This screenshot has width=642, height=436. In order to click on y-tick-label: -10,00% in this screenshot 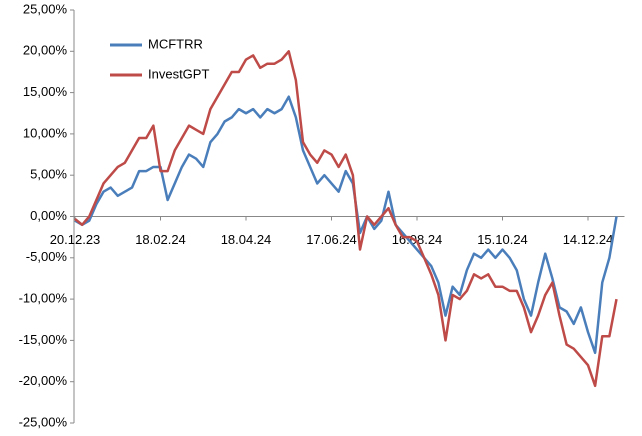, I will do `click(43, 298)`.